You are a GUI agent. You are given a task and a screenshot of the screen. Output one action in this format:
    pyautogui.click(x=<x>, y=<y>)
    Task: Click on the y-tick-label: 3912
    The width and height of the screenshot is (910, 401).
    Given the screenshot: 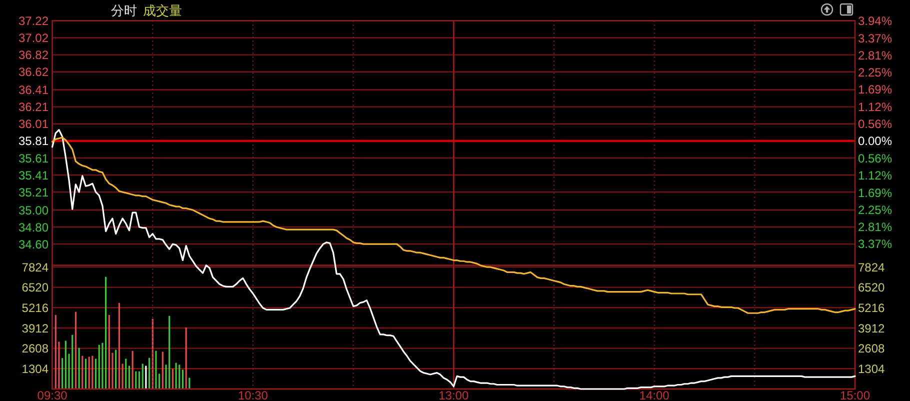 What is the action you would take?
    pyautogui.click(x=35, y=328)
    